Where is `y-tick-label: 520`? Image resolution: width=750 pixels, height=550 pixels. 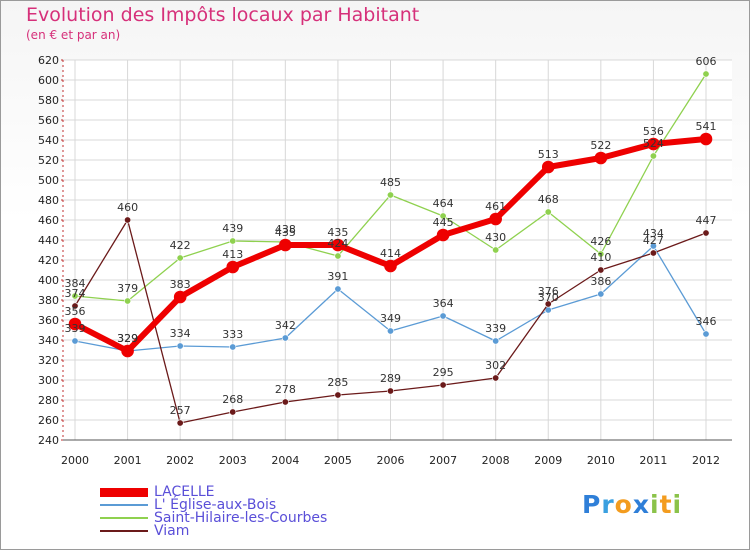
y-tick-label: 520 is located at coordinates (48, 160).